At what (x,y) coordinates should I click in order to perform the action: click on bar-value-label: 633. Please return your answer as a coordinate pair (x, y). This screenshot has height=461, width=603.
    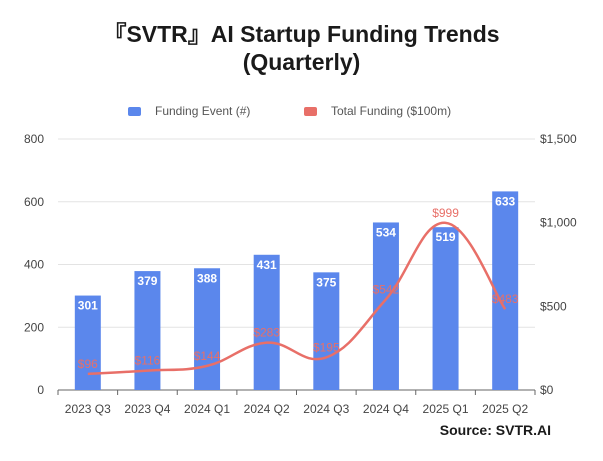
    Looking at the image, I should click on (505, 201).